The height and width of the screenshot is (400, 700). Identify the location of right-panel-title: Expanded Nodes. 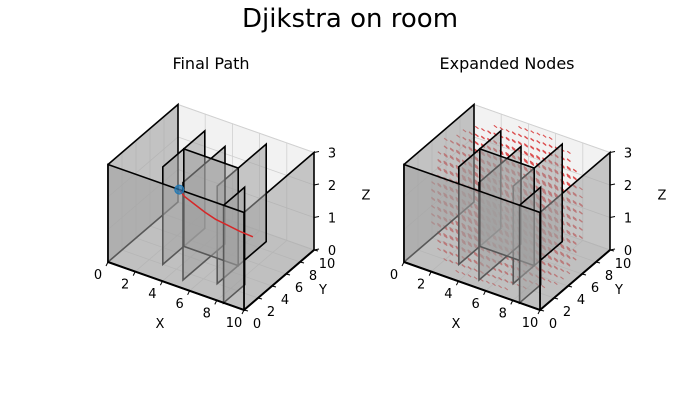
(507, 63).